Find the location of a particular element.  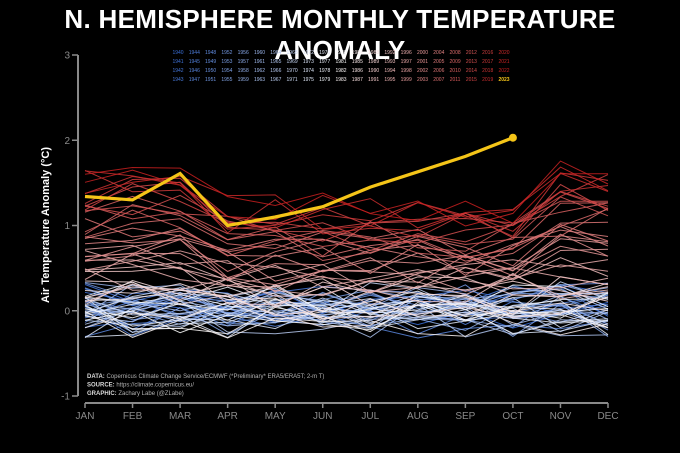

y-tick-label: 0 is located at coordinates (67, 311).